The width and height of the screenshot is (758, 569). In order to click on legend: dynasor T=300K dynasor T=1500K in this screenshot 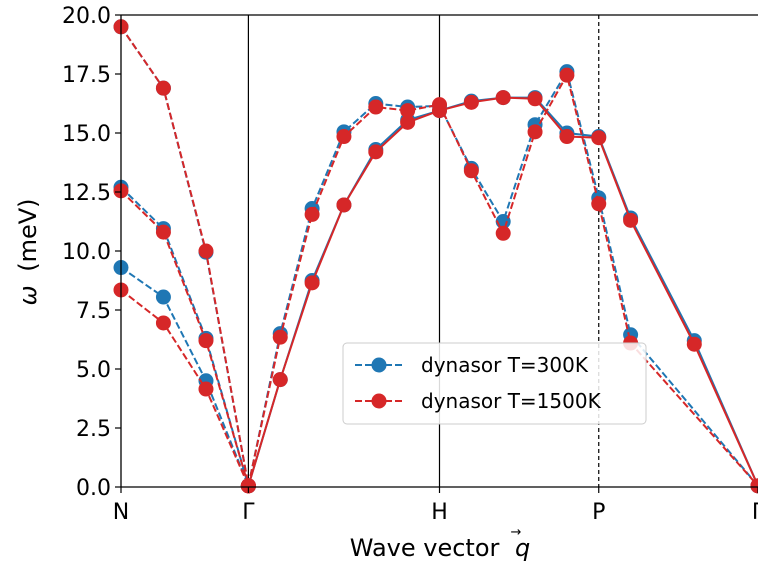, I will do `click(494, 383)`.